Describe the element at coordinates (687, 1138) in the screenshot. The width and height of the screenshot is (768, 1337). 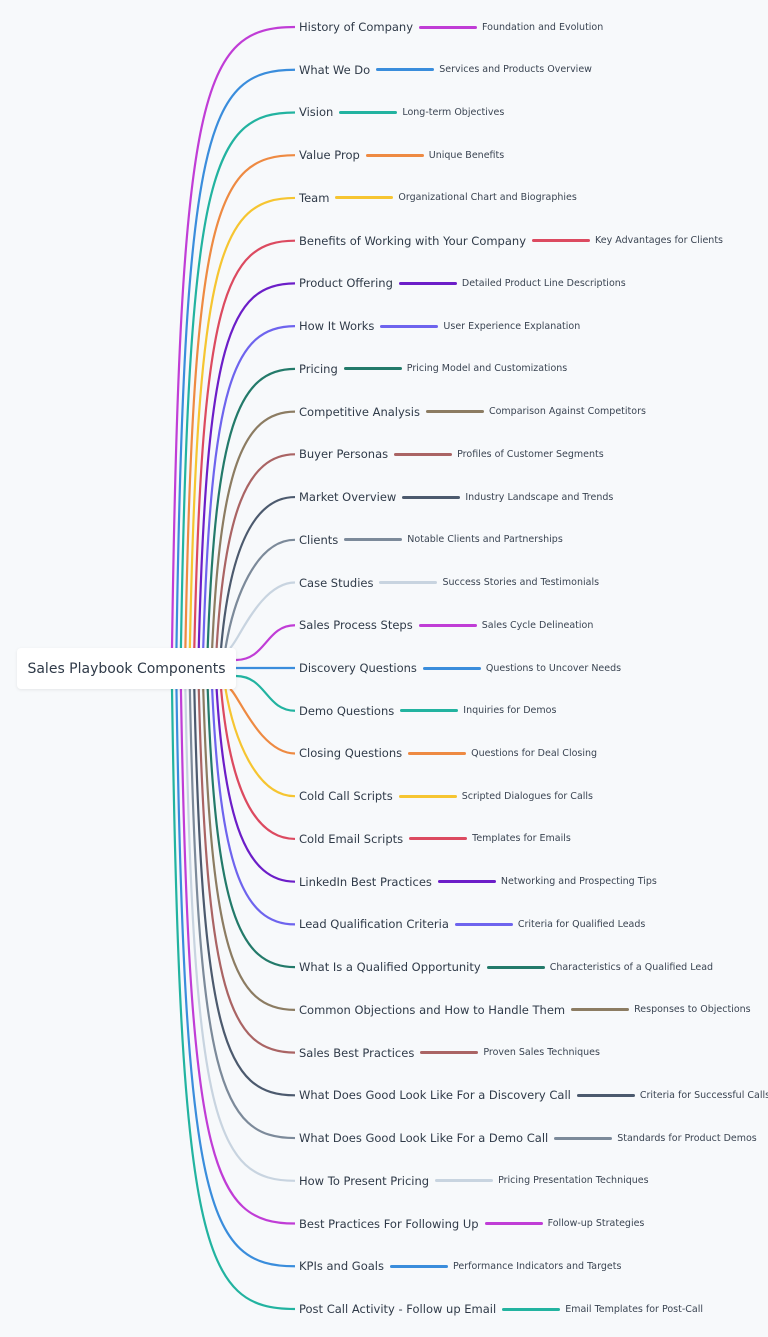
I see `child-label: Standards for Product Demos` at that location.